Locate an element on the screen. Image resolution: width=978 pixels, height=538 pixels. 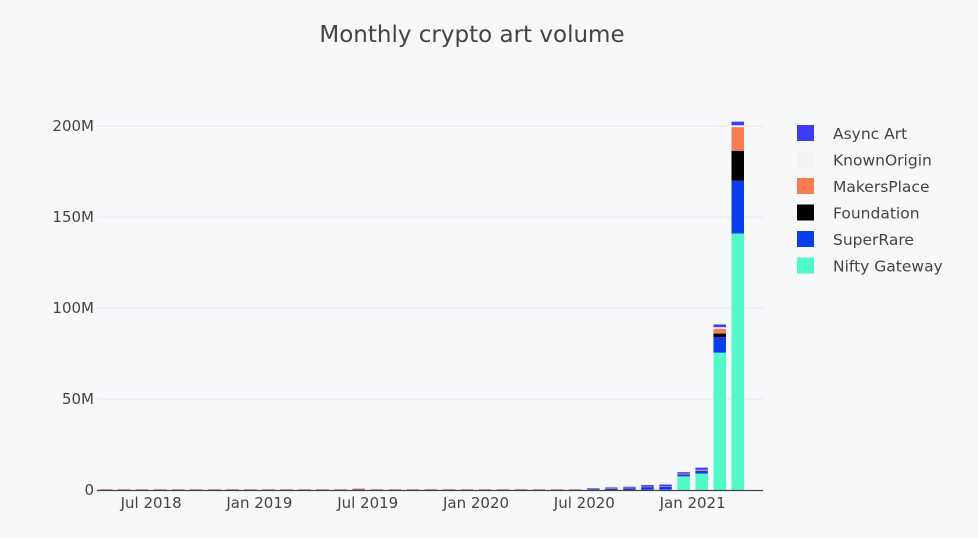
legend-label: Async Art is located at coordinates (870, 134).